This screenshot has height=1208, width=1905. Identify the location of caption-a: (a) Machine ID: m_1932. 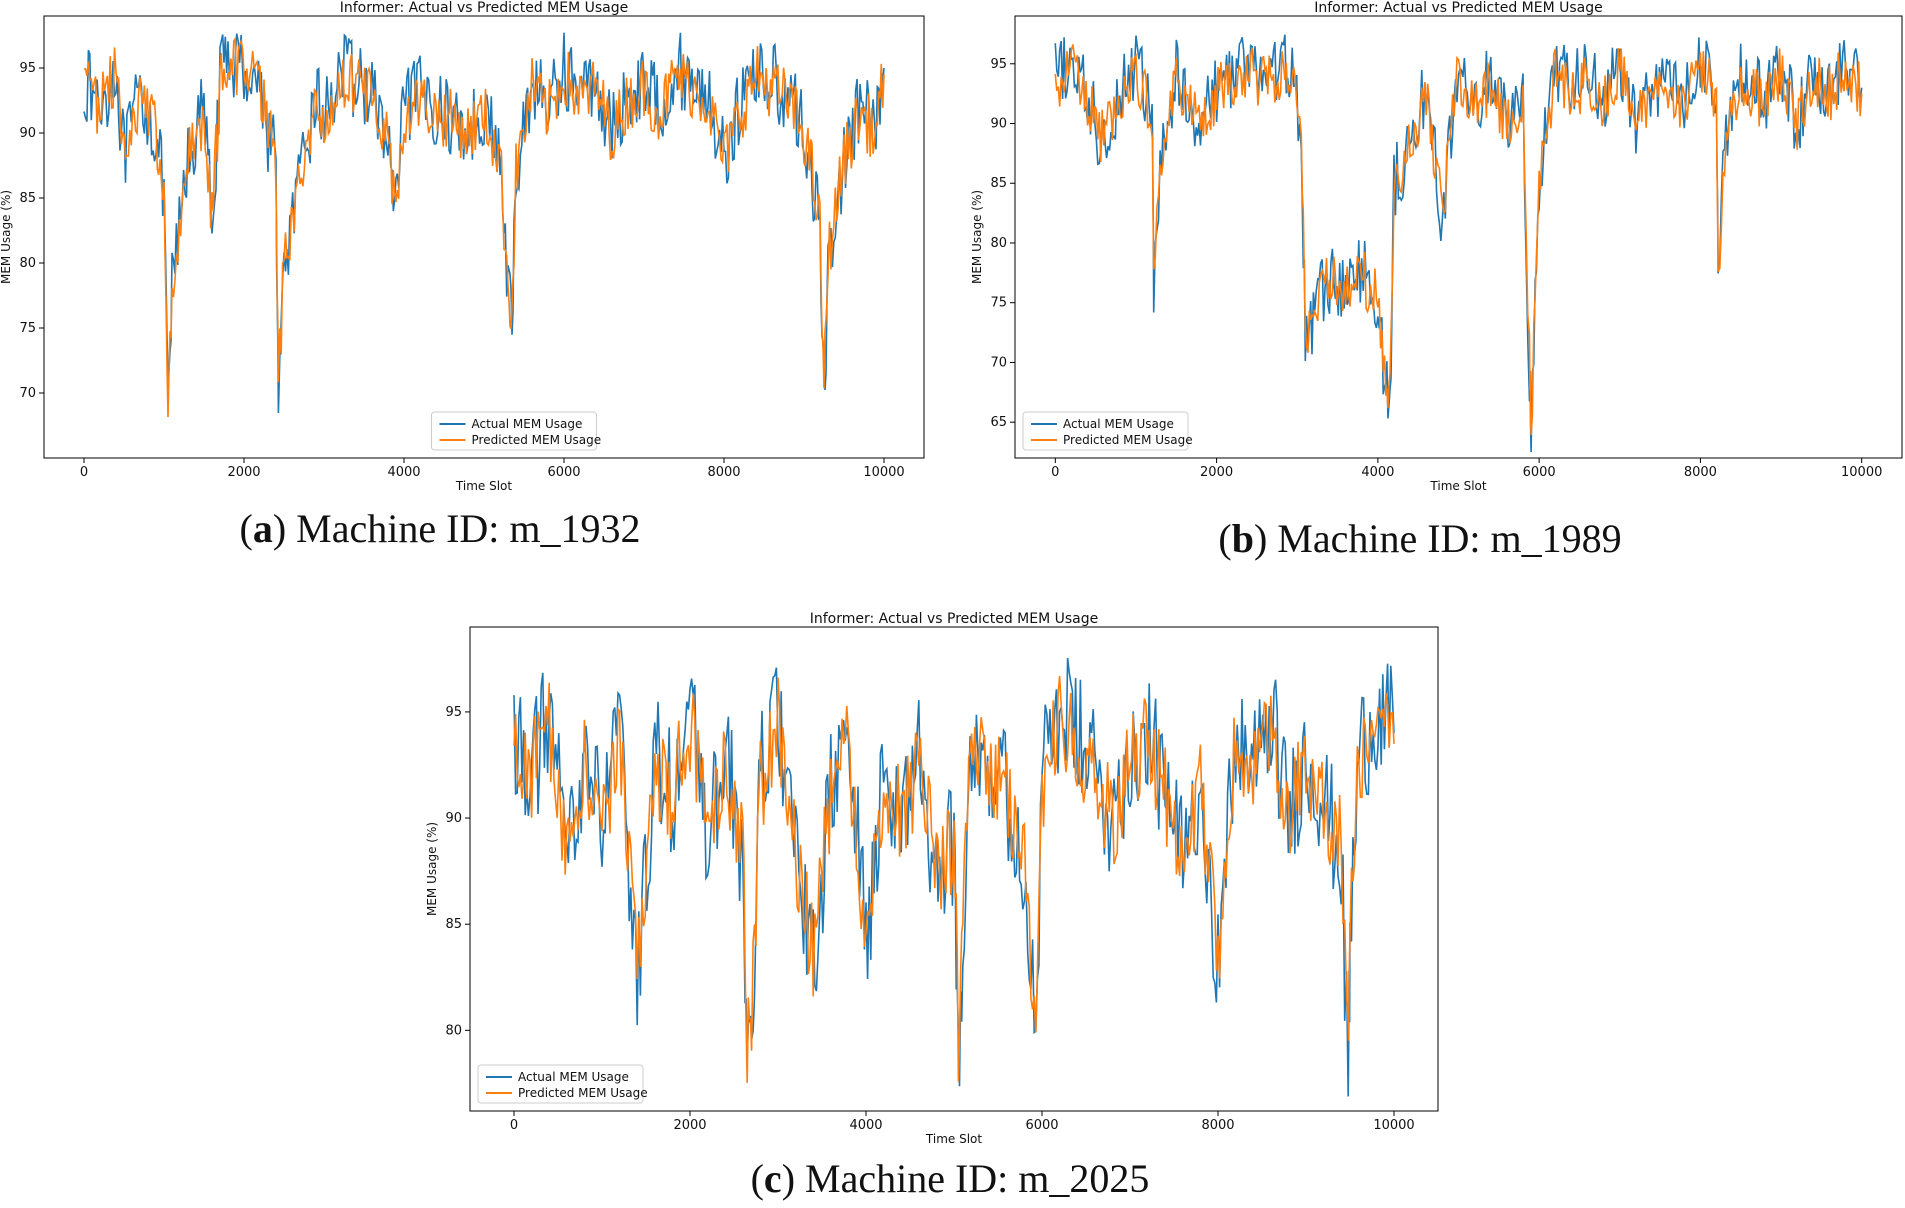
(440, 528).